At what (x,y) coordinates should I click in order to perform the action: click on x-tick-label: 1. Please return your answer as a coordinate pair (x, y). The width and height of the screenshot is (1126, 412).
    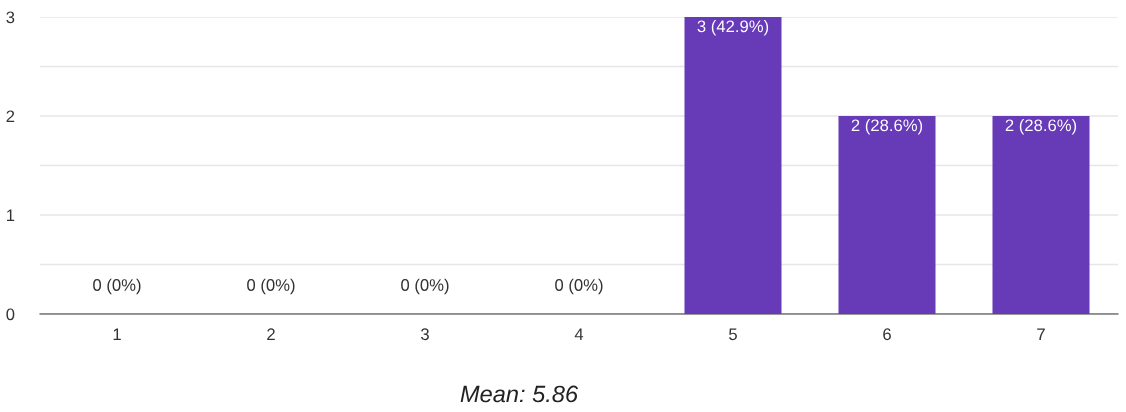
    Looking at the image, I should click on (117, 334).